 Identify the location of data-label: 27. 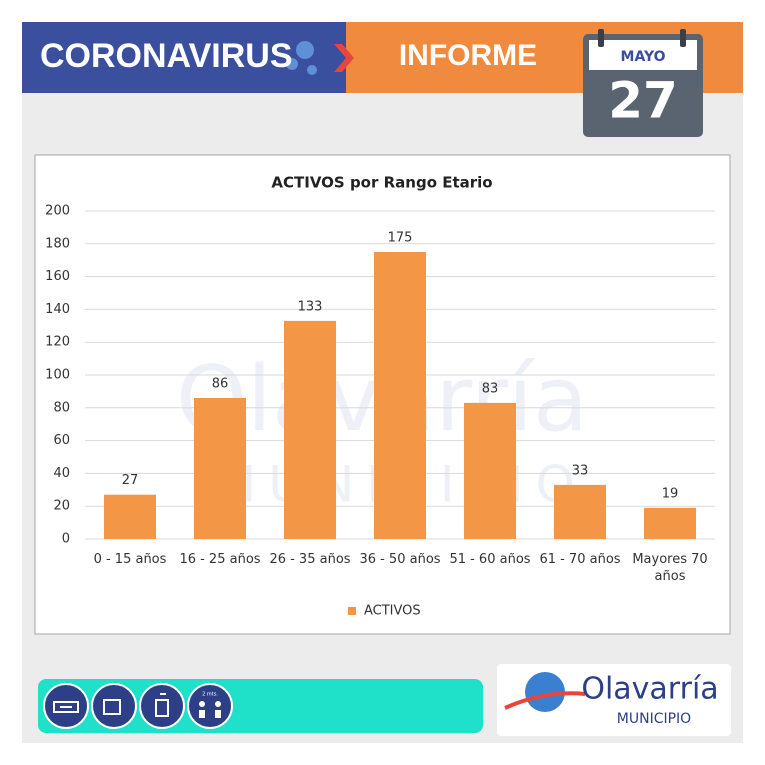
(130, 480).